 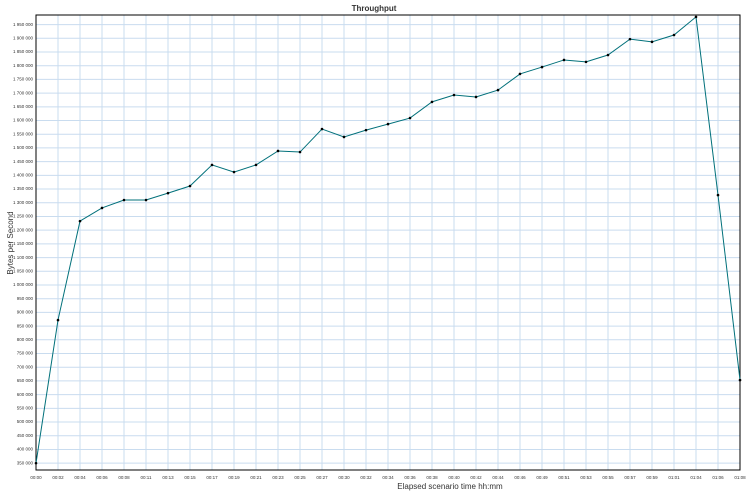 What do you see at coordinates (23, 51) in the screenshot?
I see `y-tick-label: 1 850 000` at bounding box center [23, 51].